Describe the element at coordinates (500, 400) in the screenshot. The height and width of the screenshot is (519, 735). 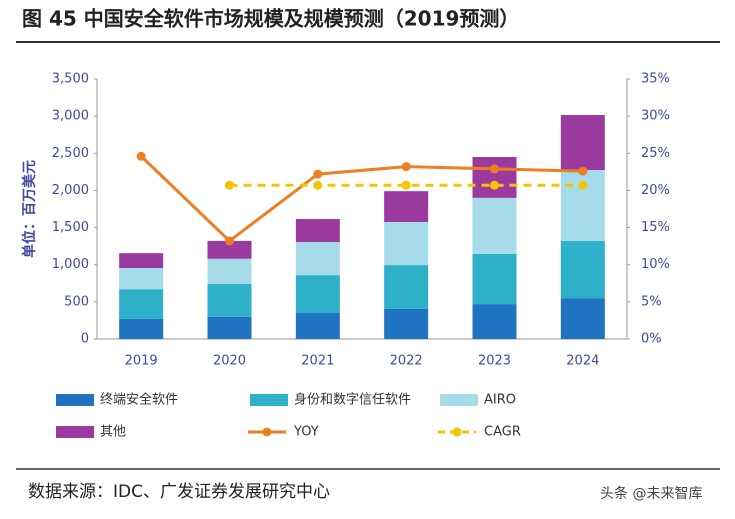
I see `legend-label: AIRO` at that location.